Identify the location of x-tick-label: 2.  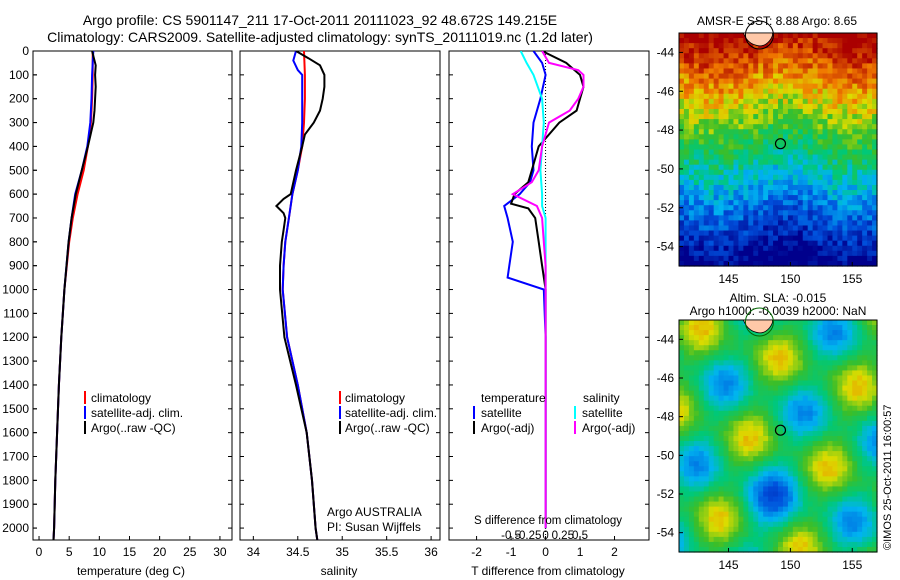
(614, 552).